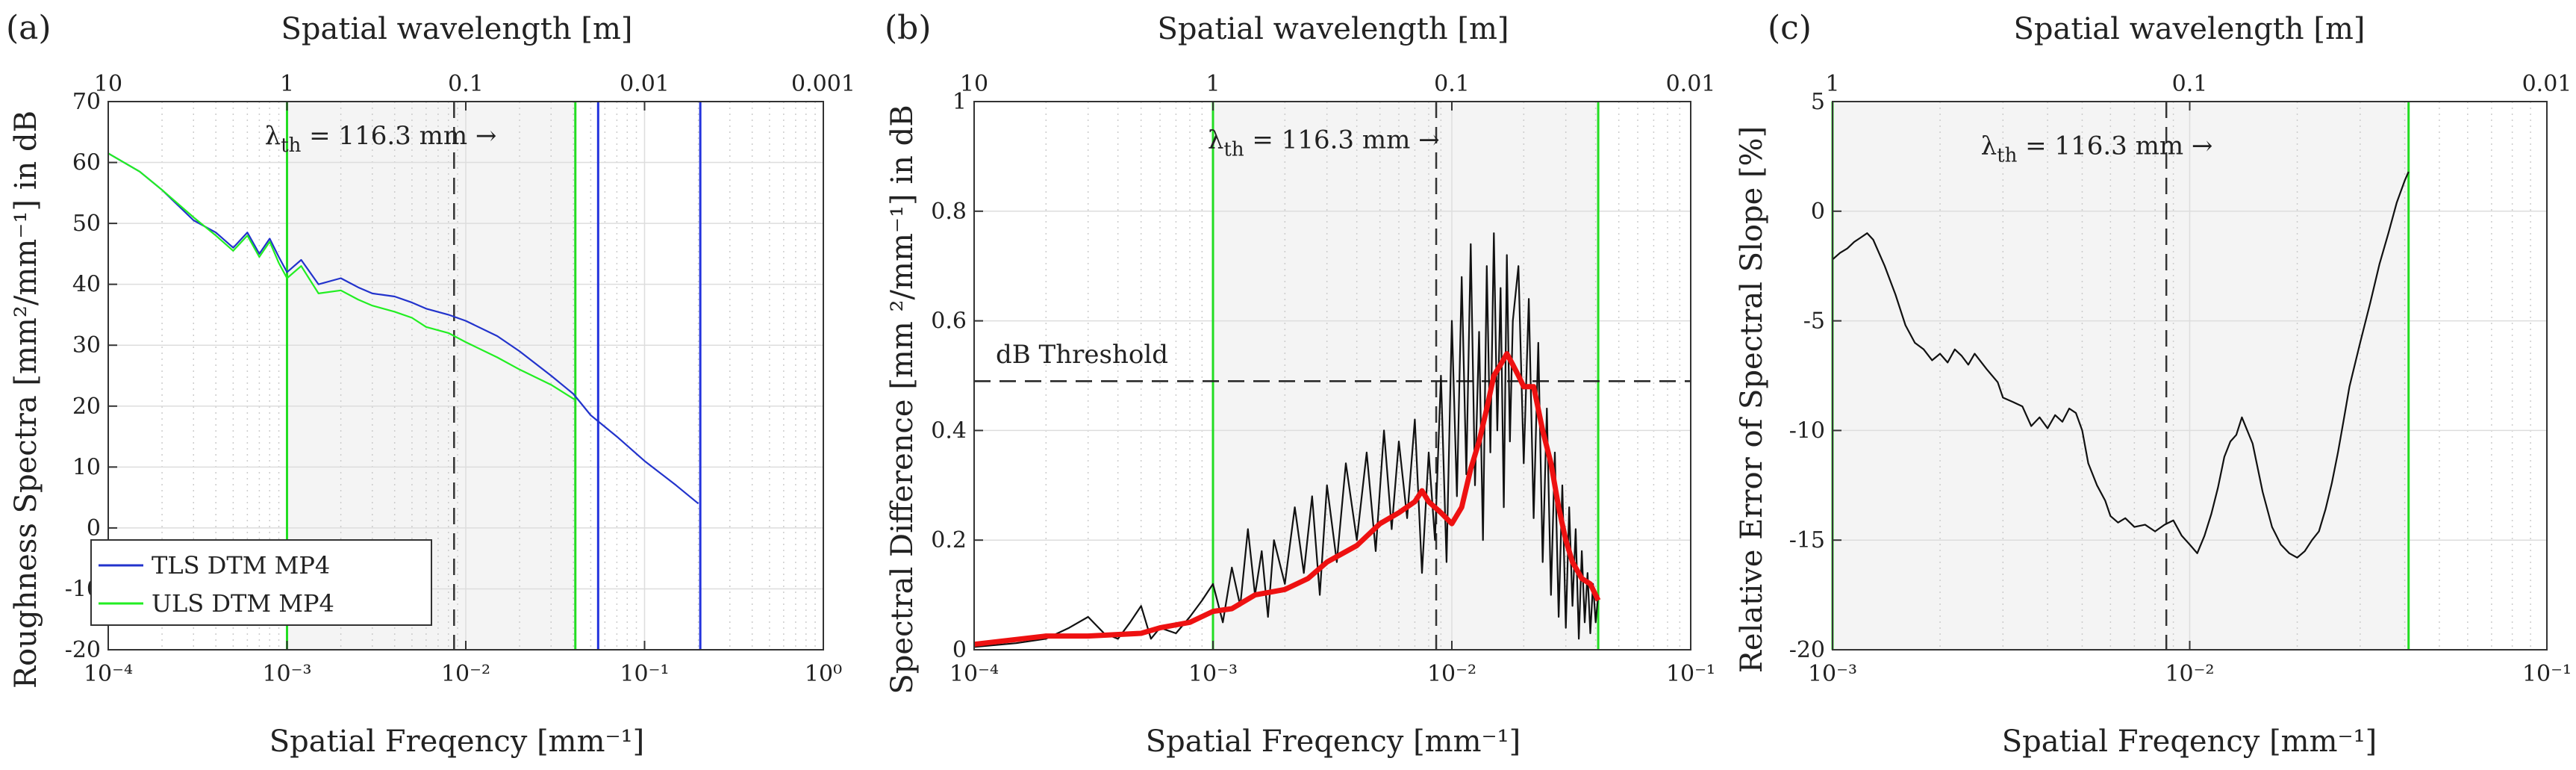  I want to click on panel-b-x-tick-label: 10⁻¹, so click(1690, 674).